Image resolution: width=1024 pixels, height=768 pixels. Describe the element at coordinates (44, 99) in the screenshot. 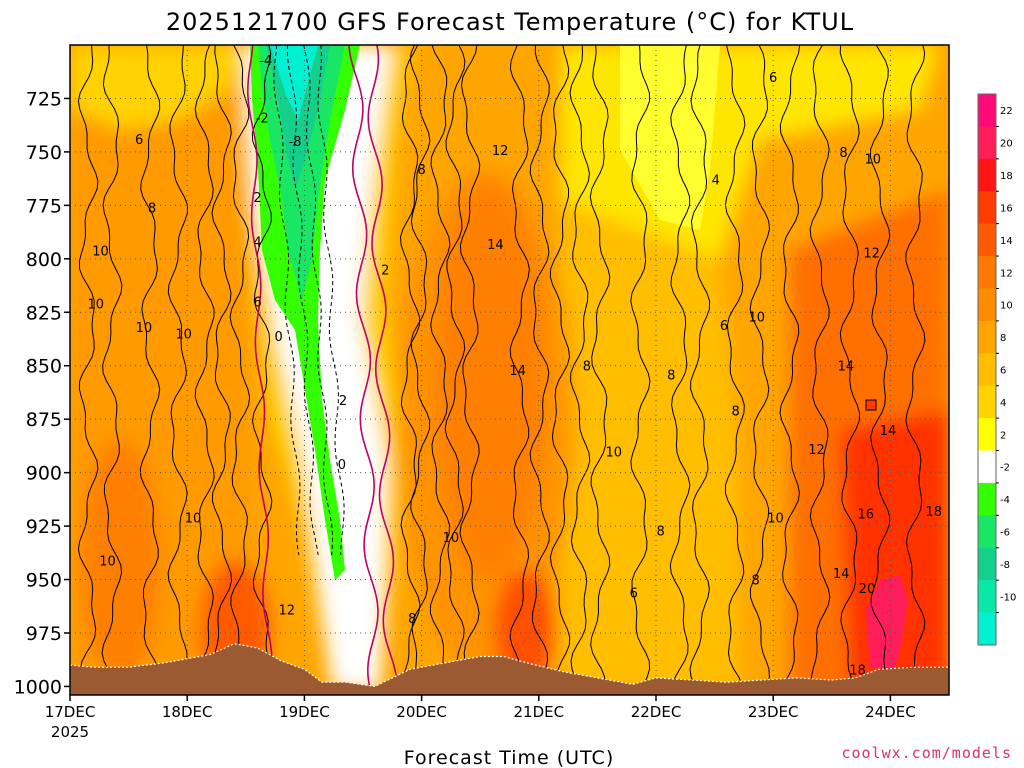

I see `y-tick-label: 725` at that location.